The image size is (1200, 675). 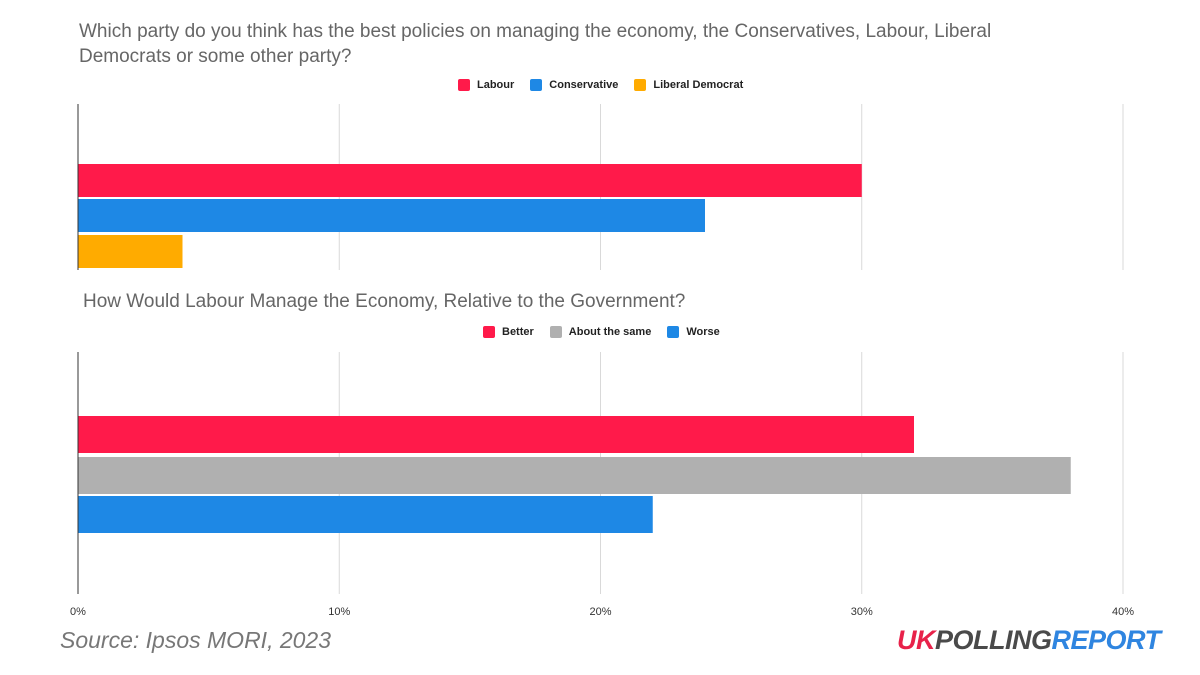 I want to click on brand-report: REPORT, so click(x=1106, y=640).